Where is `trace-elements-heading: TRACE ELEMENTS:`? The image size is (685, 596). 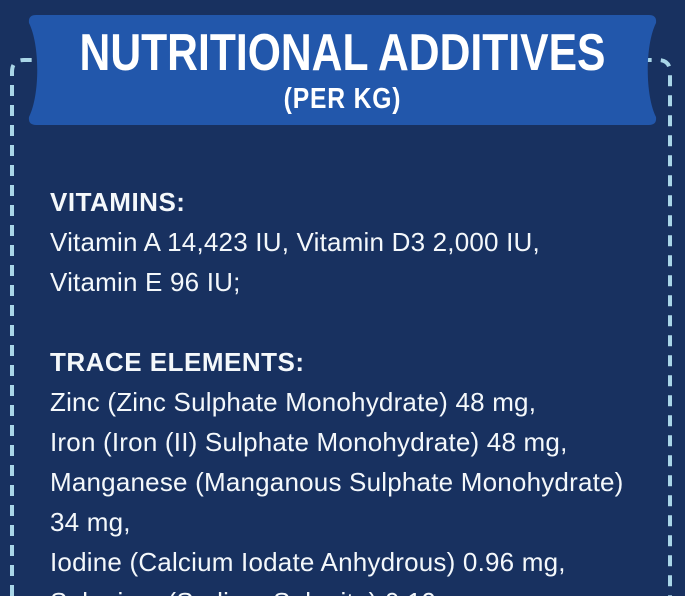
trace-elements-heading: TRACE ELEMENTS: is located at coordinates (177, 362).